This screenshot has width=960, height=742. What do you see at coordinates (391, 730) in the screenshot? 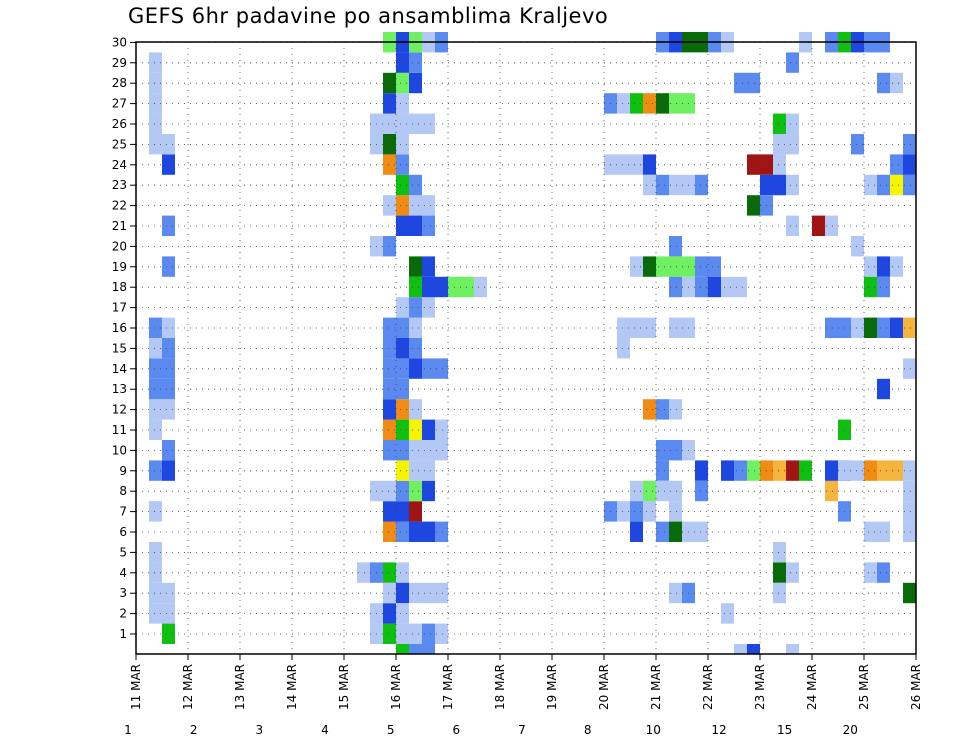
I see `colorbar-label-5: 5` at bounding box center [391, 730].